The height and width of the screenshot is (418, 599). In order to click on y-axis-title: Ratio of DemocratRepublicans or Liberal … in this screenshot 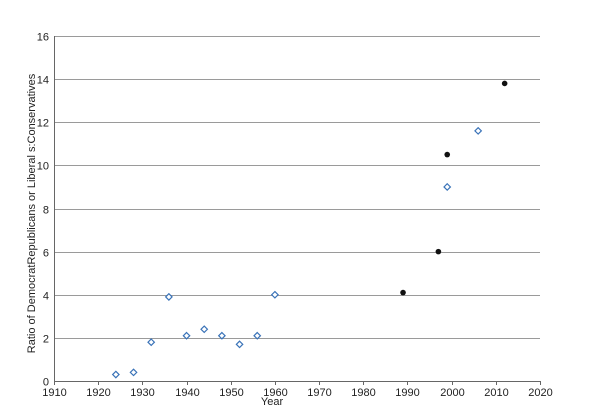, I will do `click(32, 213)`.